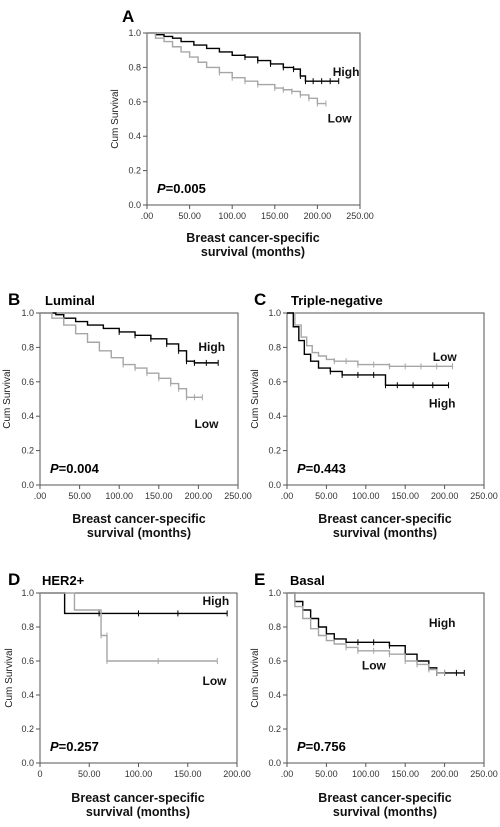 Image resolution: width=500 pixels, height=827 pixels. I want to click on panel-letter: D, so click(14, 579).